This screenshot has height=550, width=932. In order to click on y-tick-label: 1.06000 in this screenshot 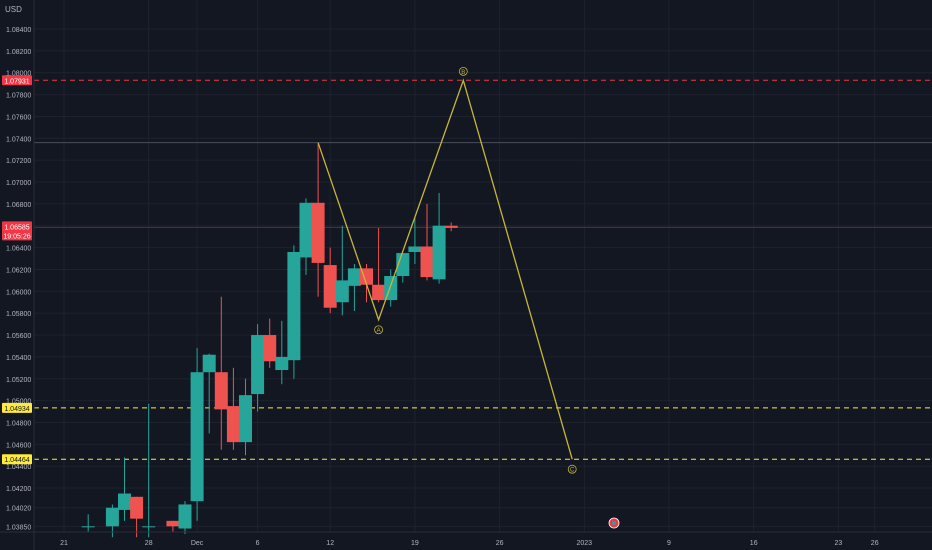, I will do `click(18, 292)`.